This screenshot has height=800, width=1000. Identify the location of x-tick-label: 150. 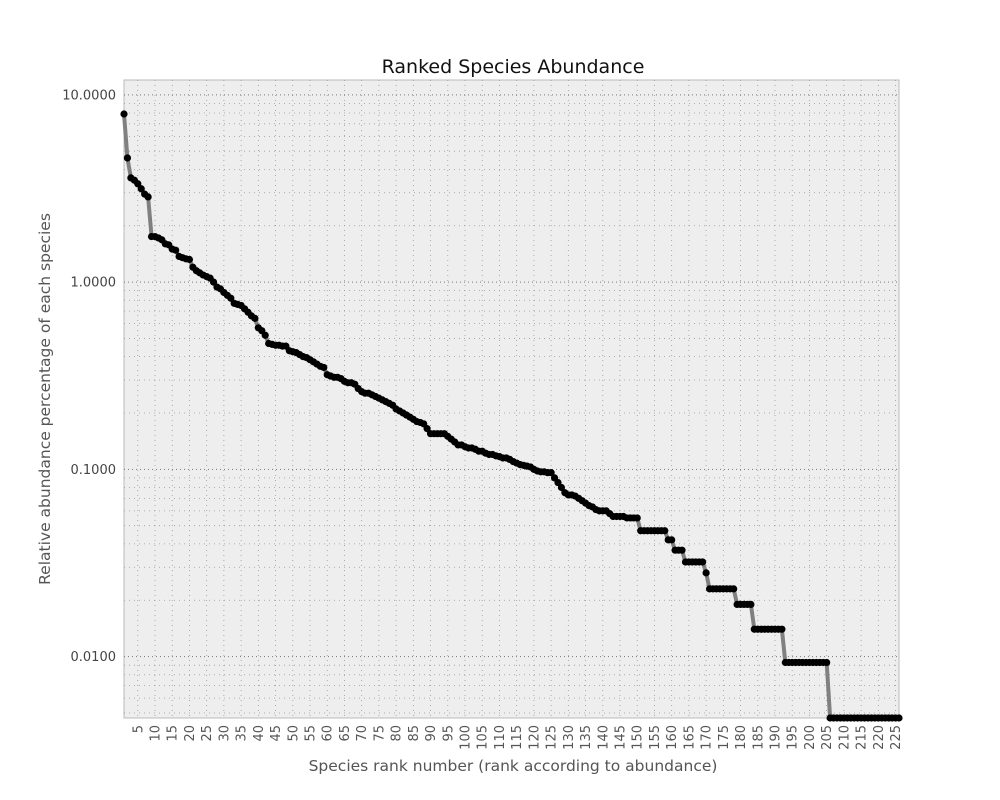
(638, 737).